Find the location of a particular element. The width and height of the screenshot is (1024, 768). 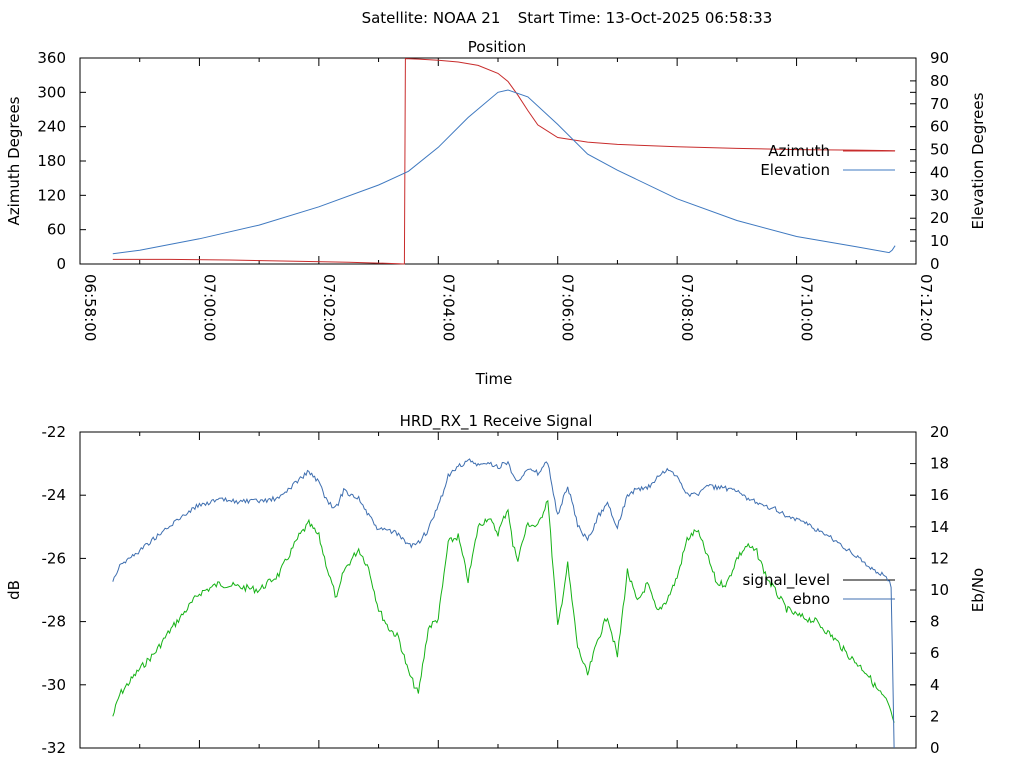

y-tick-label: -28 is located at coordinates (54, 622).